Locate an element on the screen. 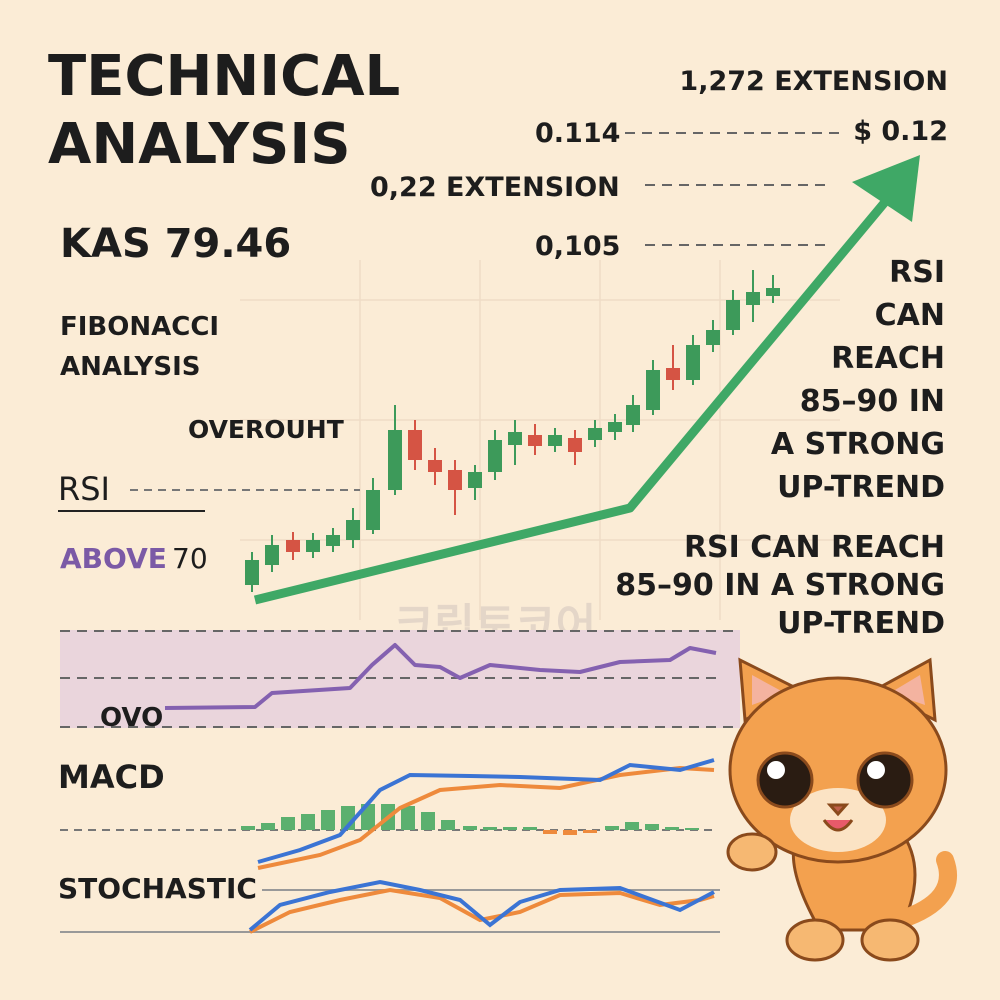 This screenshot has height=1000, width=1000. note-line: RSI is located at coordinates (917, 272).